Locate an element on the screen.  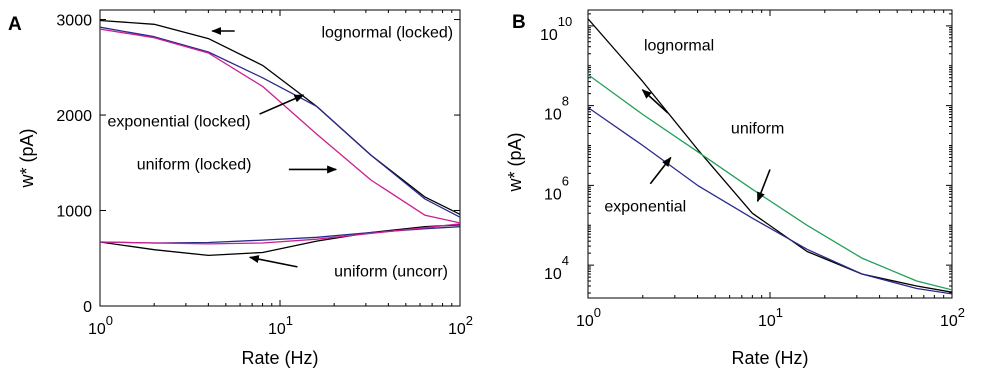
y-tick-label: 2000 is located at coordinates (74, 116).